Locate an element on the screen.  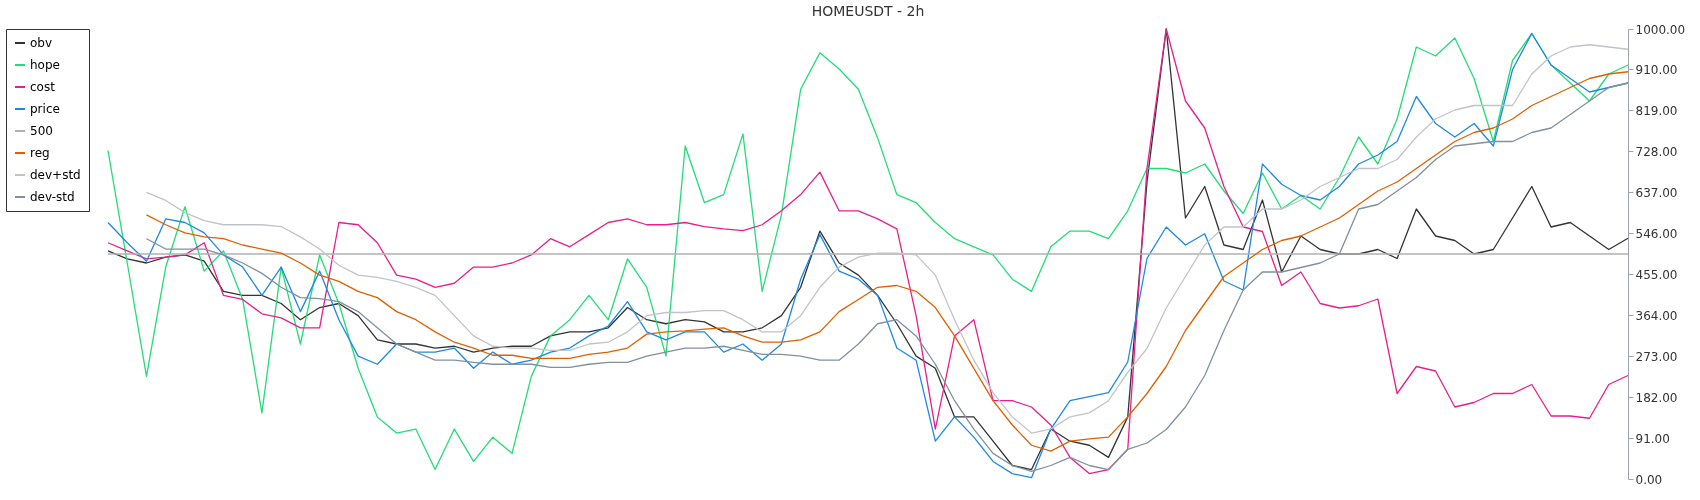
y-tick-label: 637.00 is located at coordinates (1656, 192).